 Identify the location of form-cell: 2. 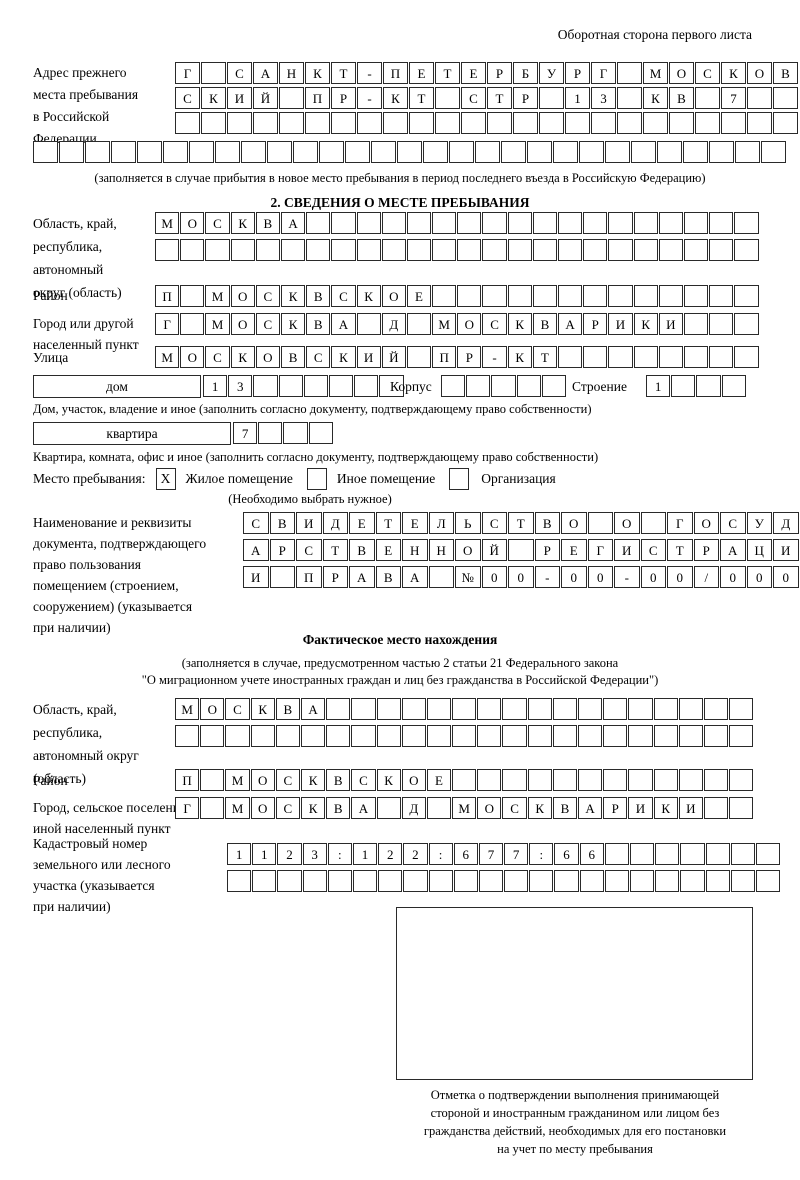
(390, 854).